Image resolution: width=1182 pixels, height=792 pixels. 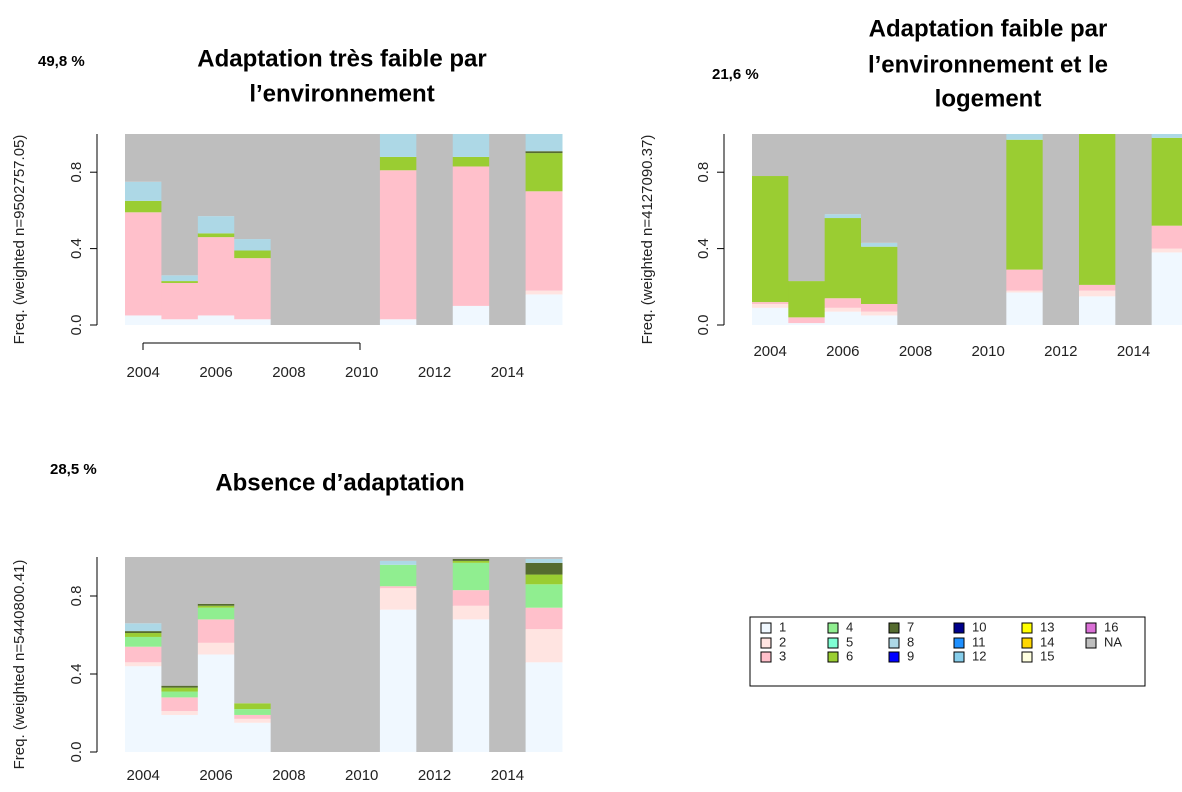 I want to click on legend-label: 8, so click(x=910, y=641).